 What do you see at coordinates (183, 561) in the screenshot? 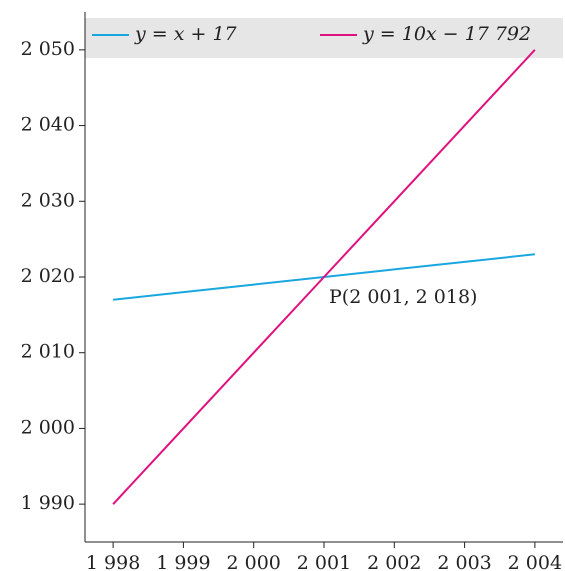
I see `x-tick-label: 1 999` at bounding box center [183, 561].